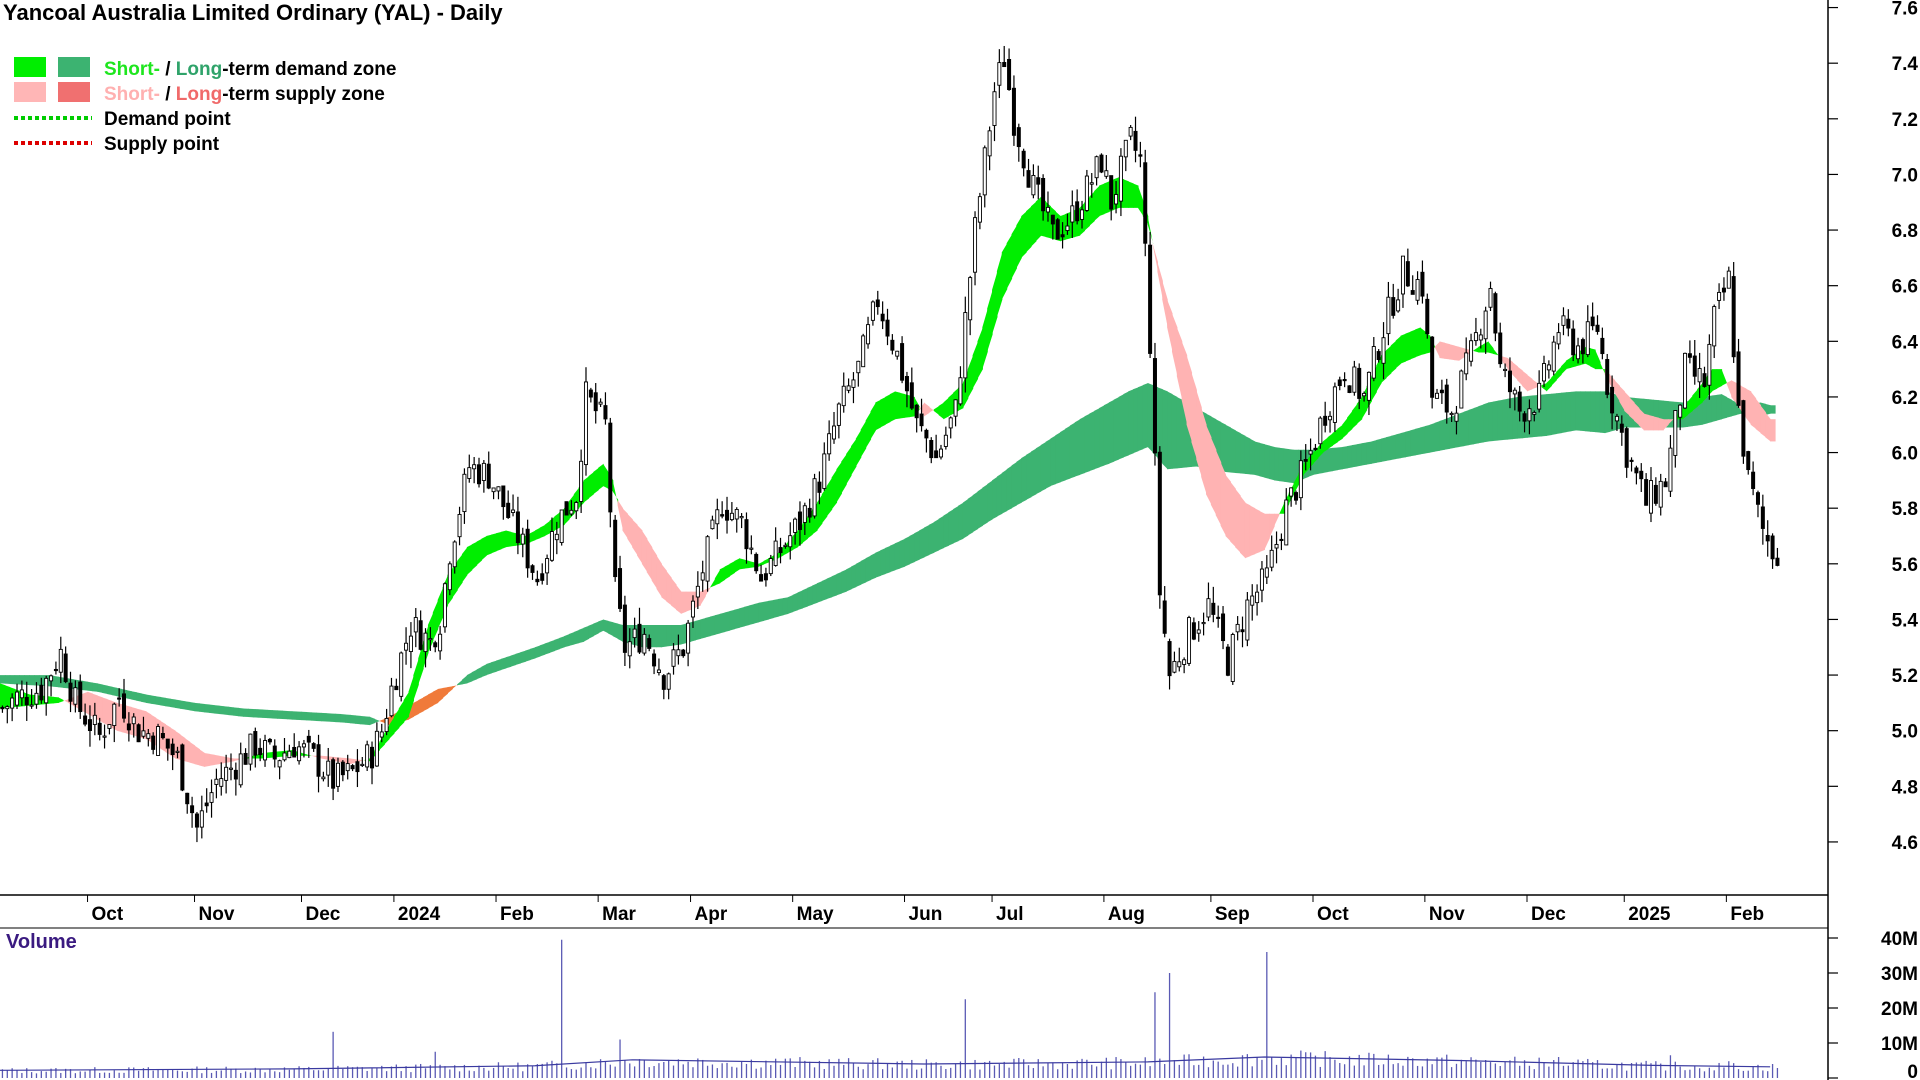 Image resolution: width=1920 pixels, height=1080 pixels. What do you see at coordinates (167, 119) in the screenshot?
I see `legend-label-demand-point: Demand point` at bounding box center [167, 119].